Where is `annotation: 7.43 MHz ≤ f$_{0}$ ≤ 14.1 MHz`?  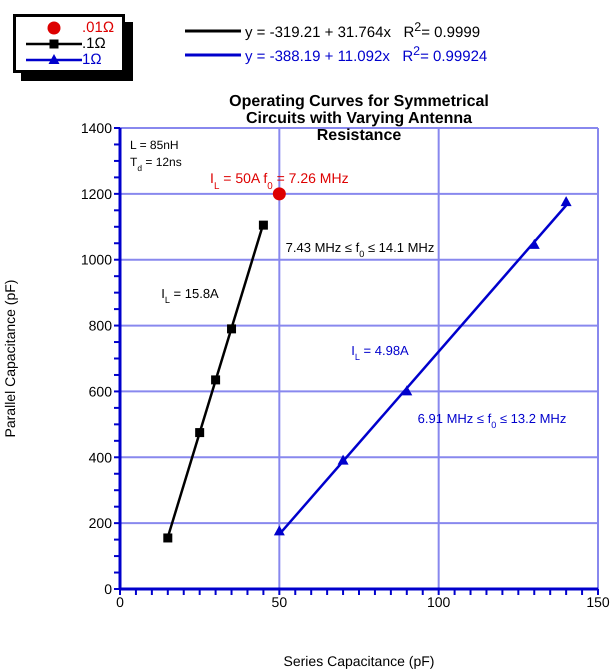
annotation: 7.43 MHz ≤ f$_{0}$ ≤ 14.1 MHz is located at coordinates (360, 249).